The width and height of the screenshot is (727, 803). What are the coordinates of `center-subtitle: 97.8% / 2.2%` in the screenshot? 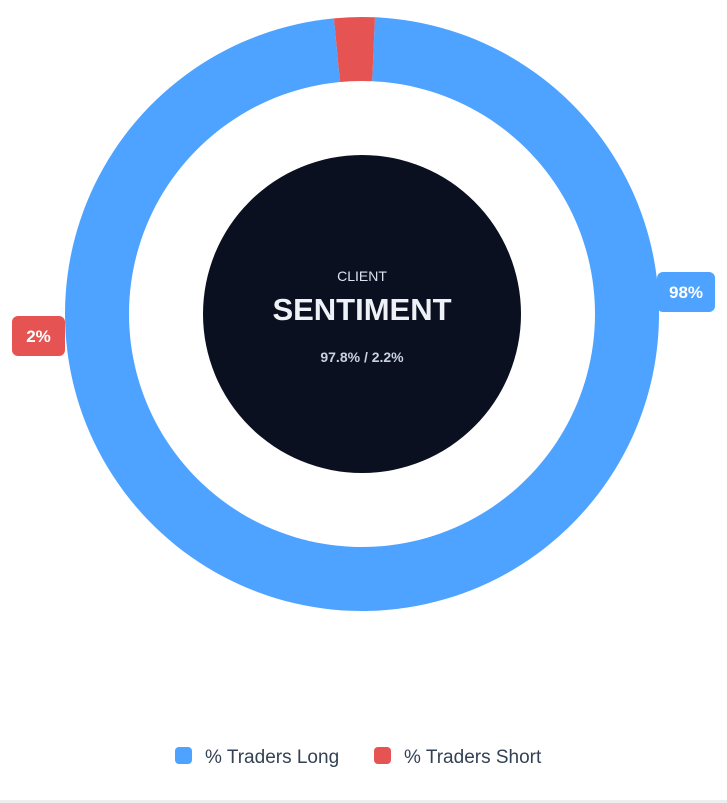 It's located at (362, 357).